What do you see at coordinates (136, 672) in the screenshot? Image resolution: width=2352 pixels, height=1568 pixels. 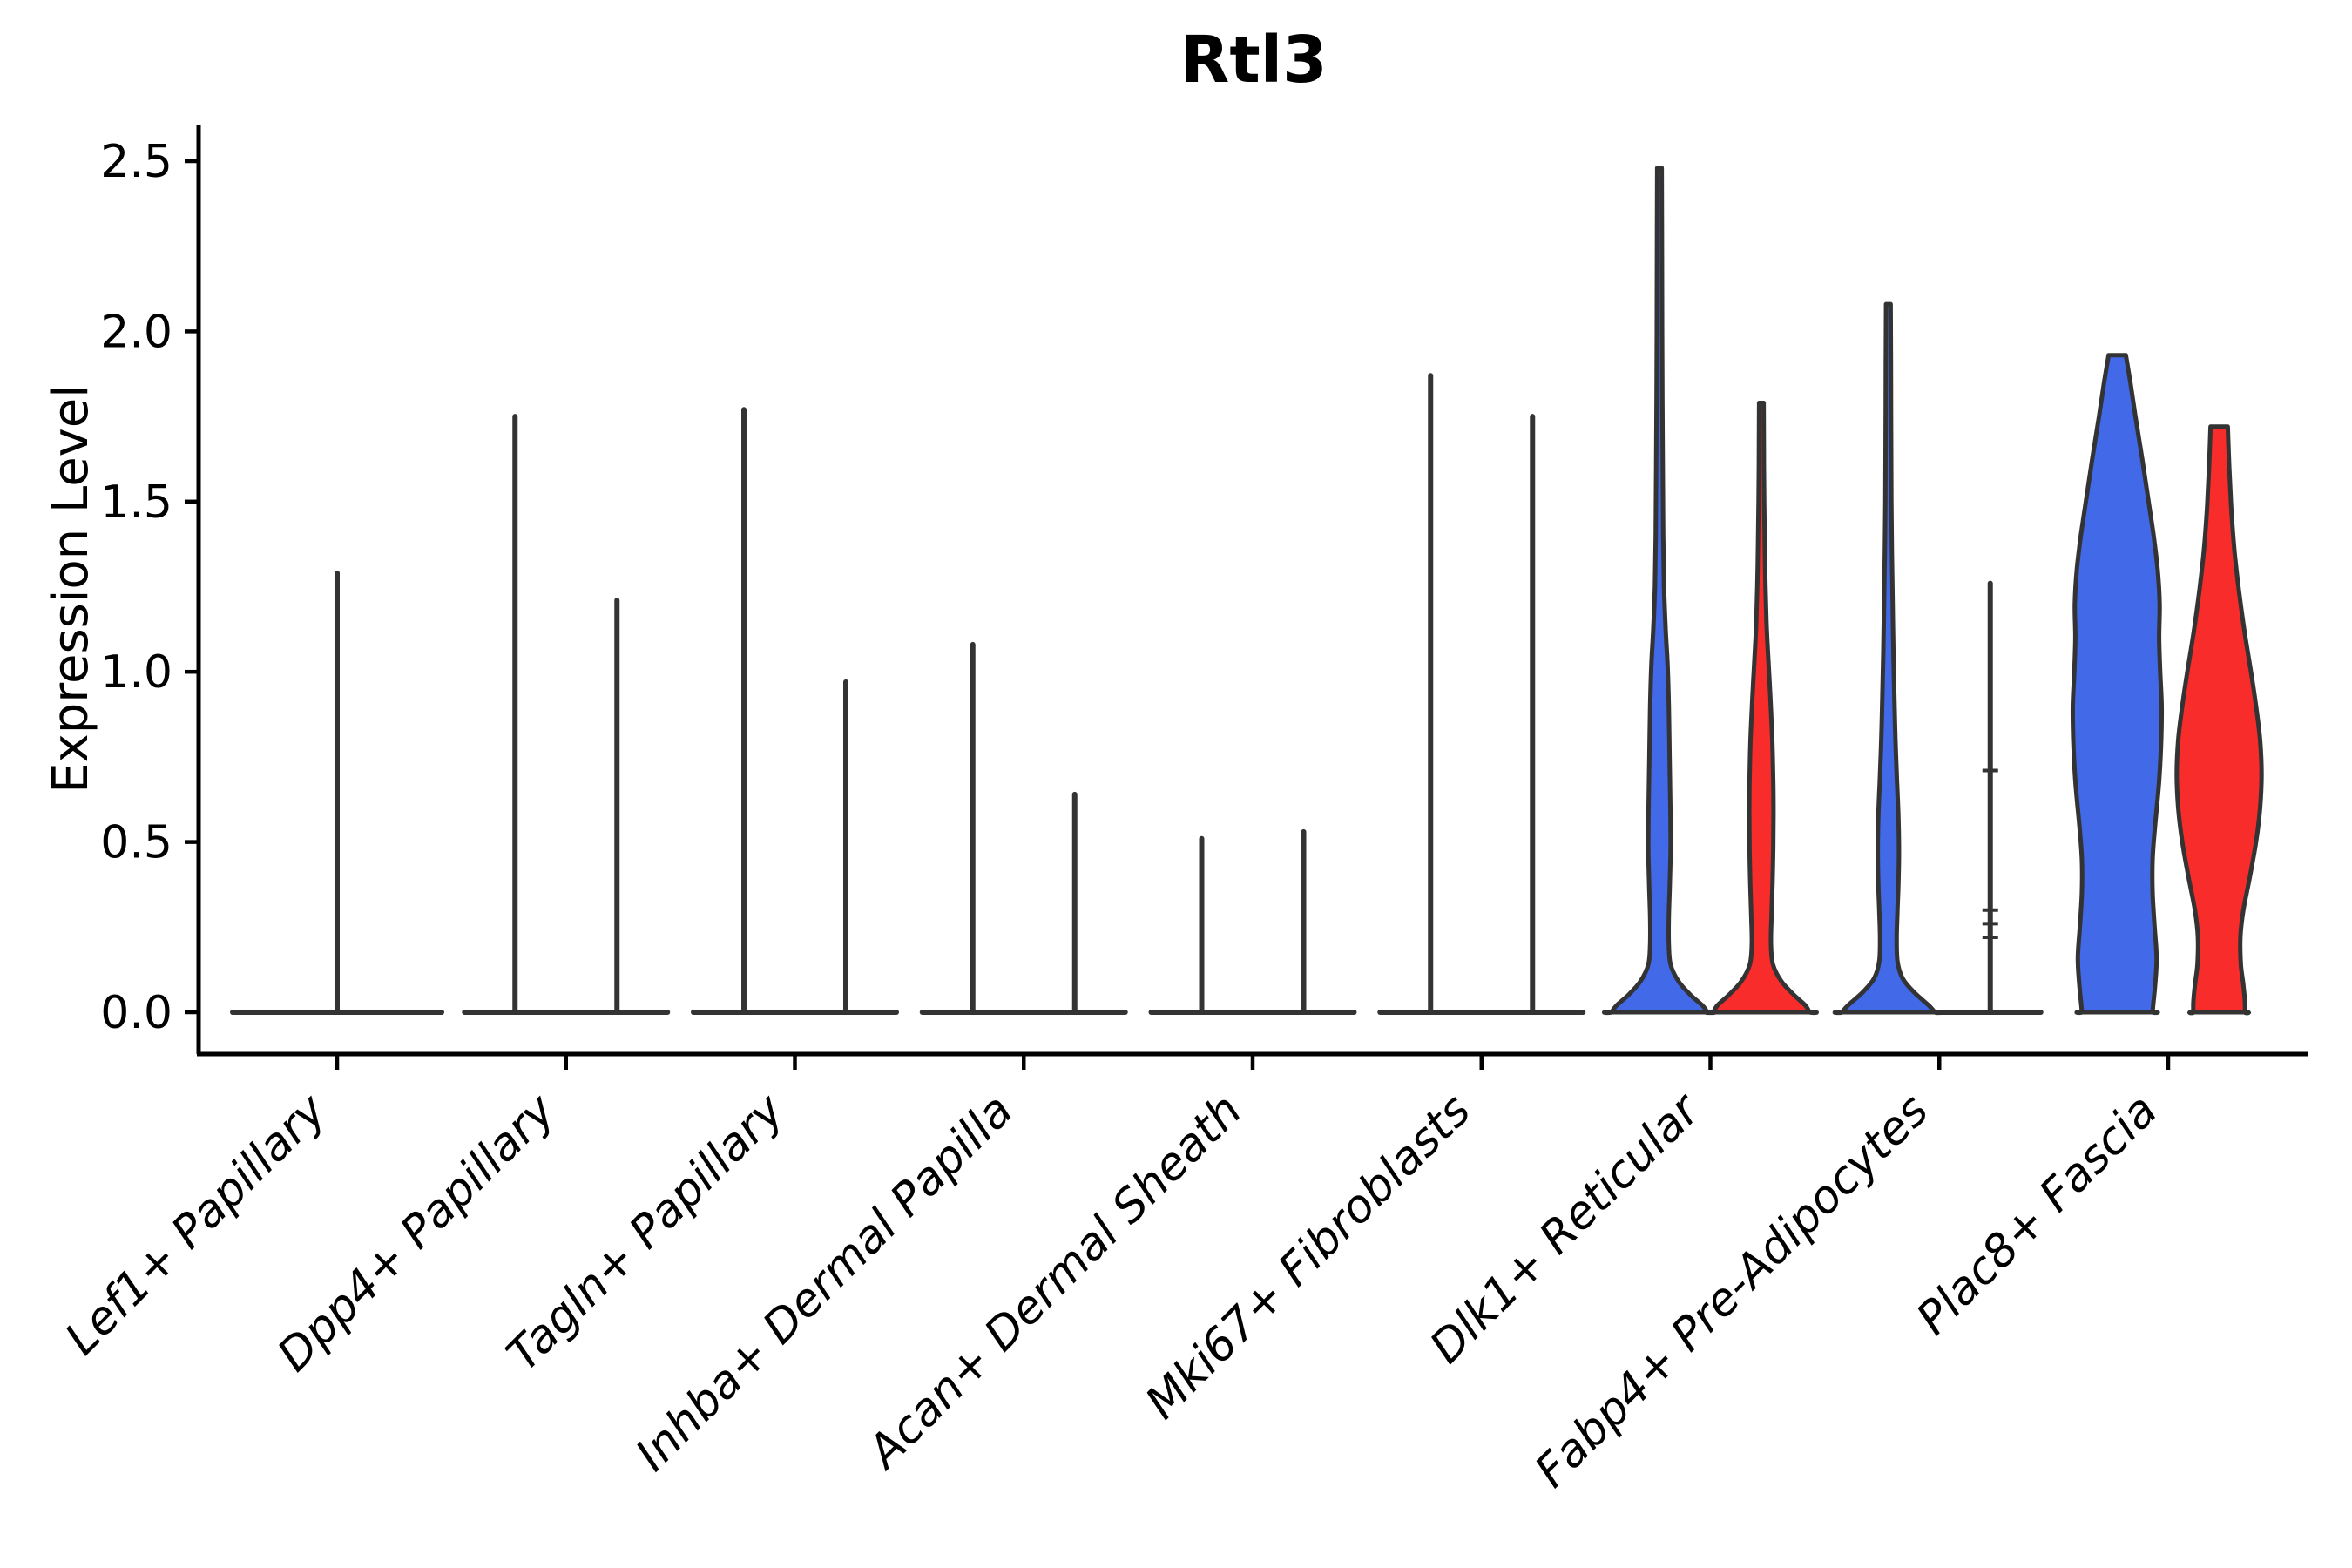 I see `y-tick-label: 1.0` at bounding box center [136, 672].